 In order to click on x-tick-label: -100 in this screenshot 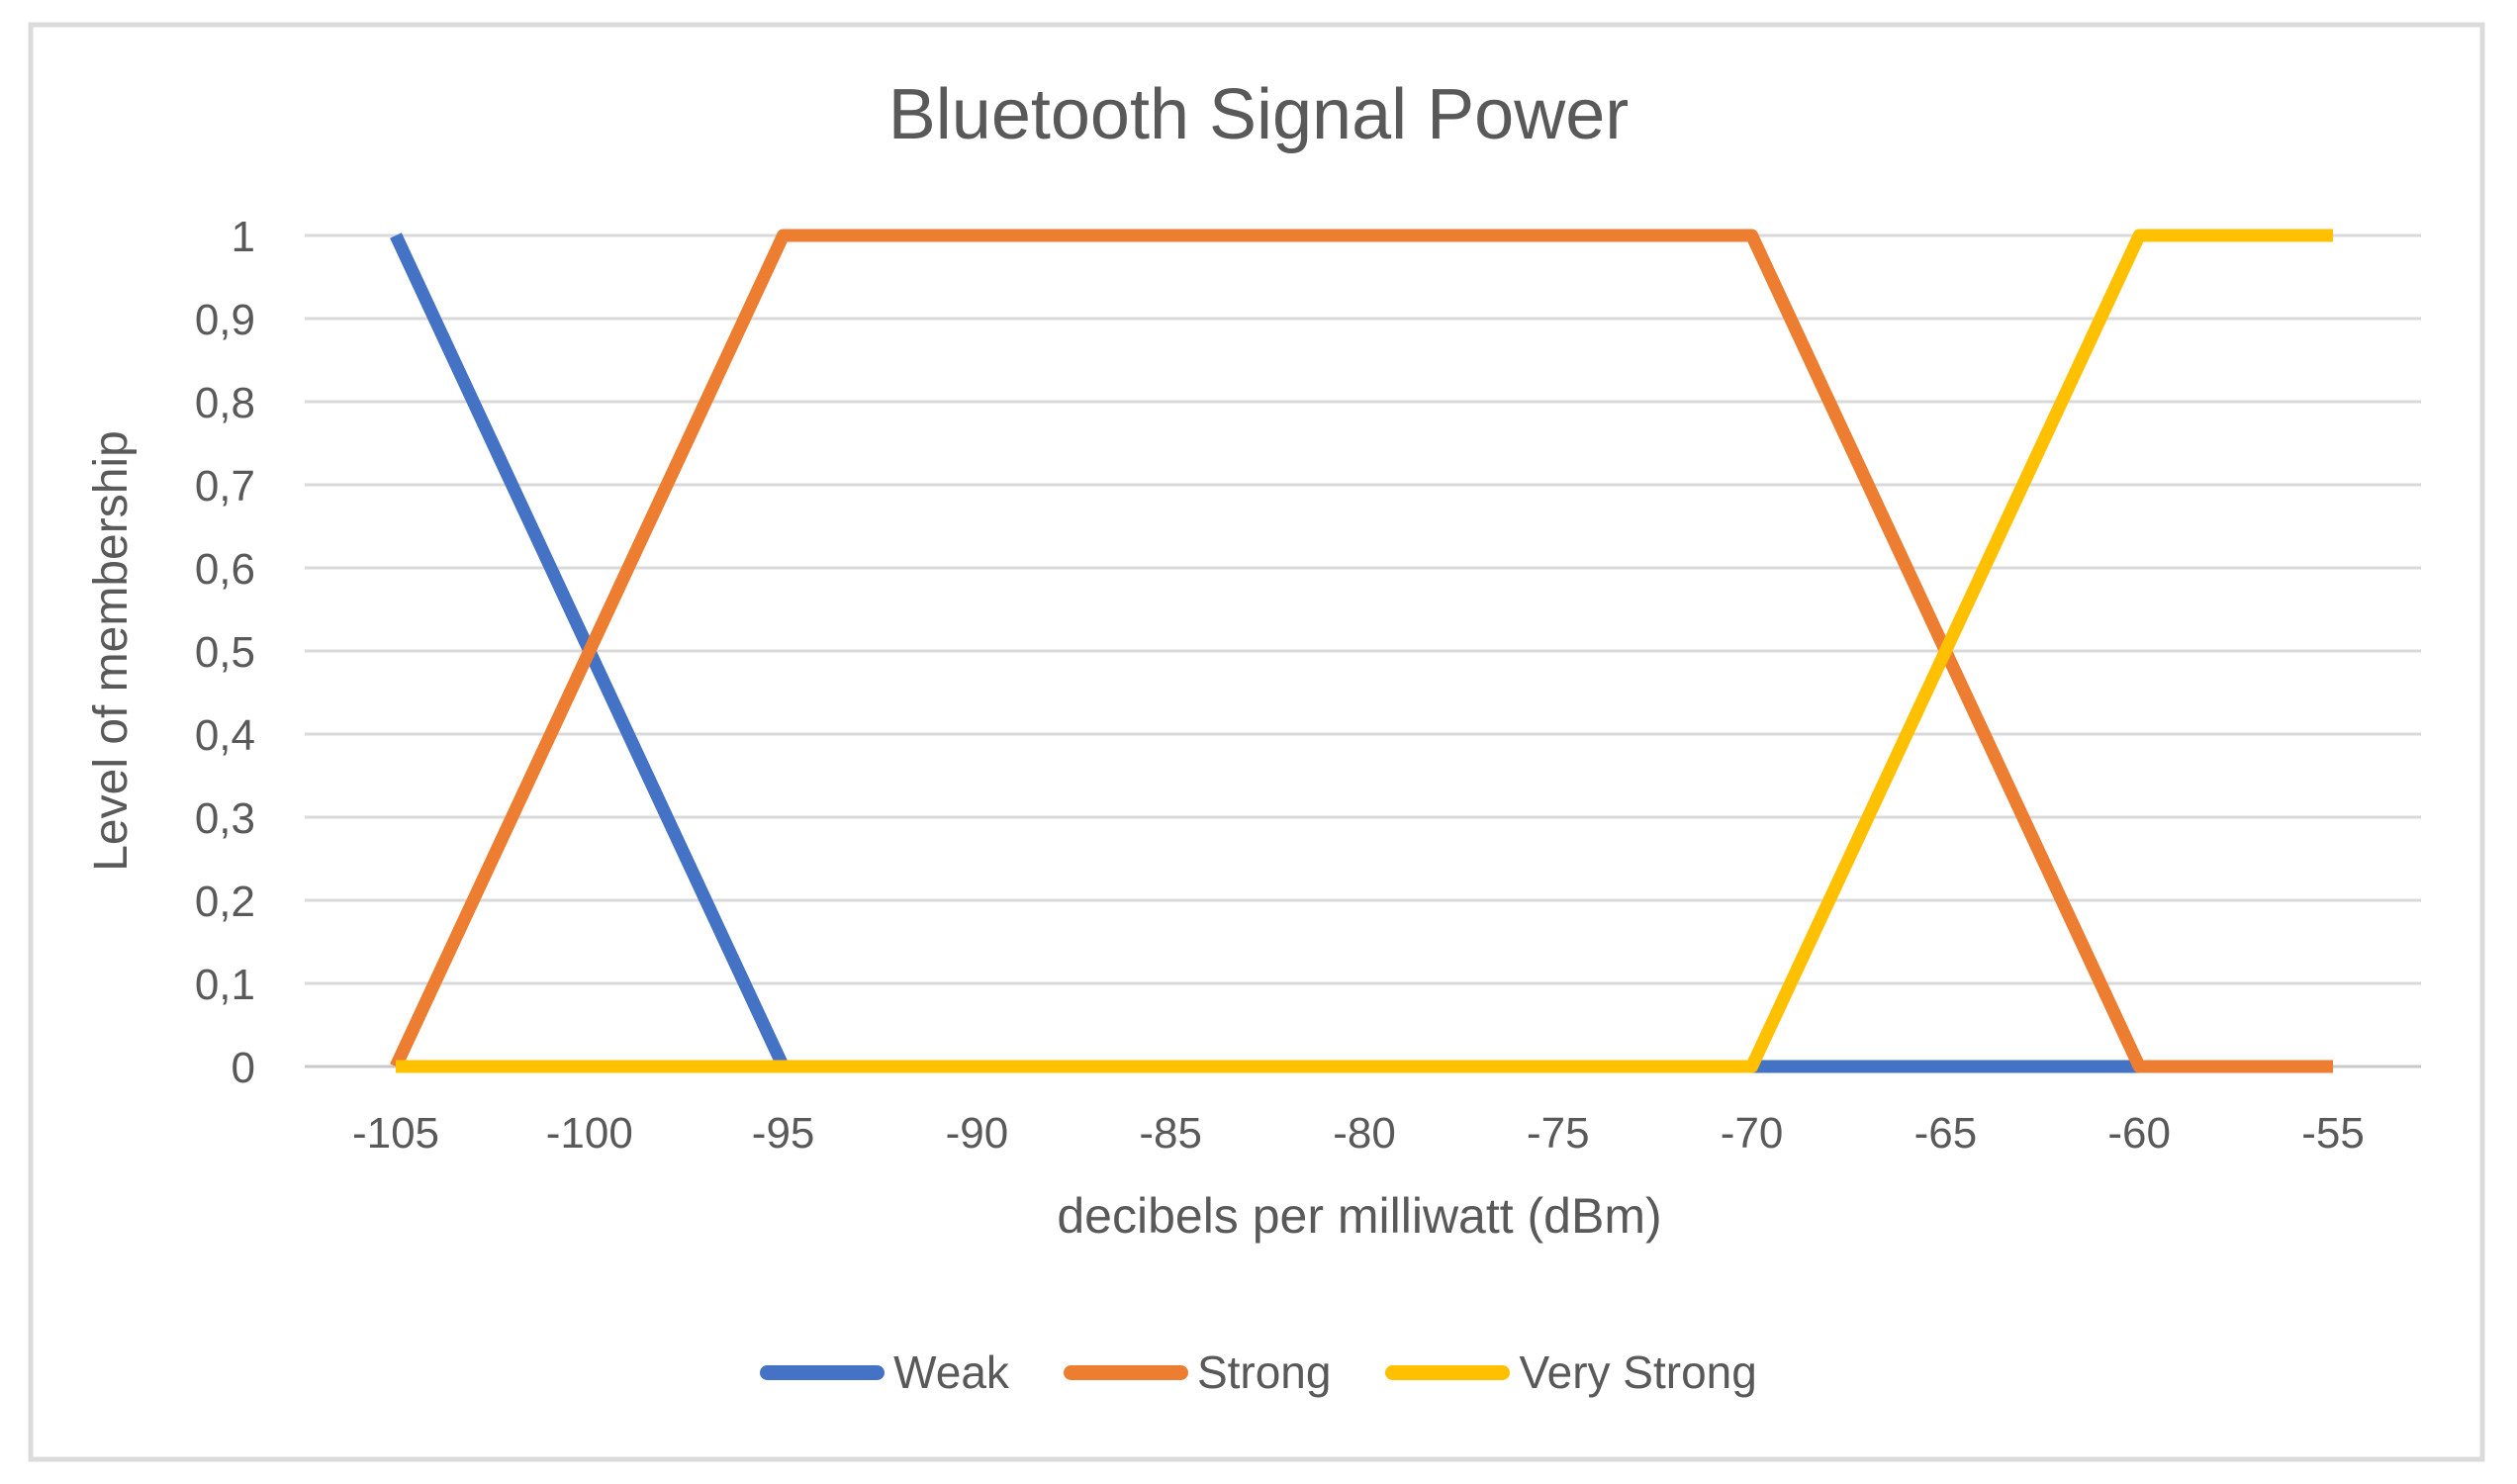, I will do `click(590, 1133)`.